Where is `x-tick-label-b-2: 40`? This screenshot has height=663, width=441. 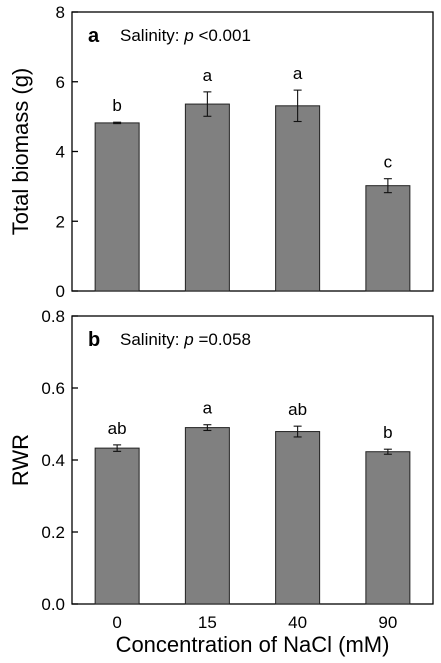
x-tick-label-b-2: 40 is located at coordinates (297, 622).